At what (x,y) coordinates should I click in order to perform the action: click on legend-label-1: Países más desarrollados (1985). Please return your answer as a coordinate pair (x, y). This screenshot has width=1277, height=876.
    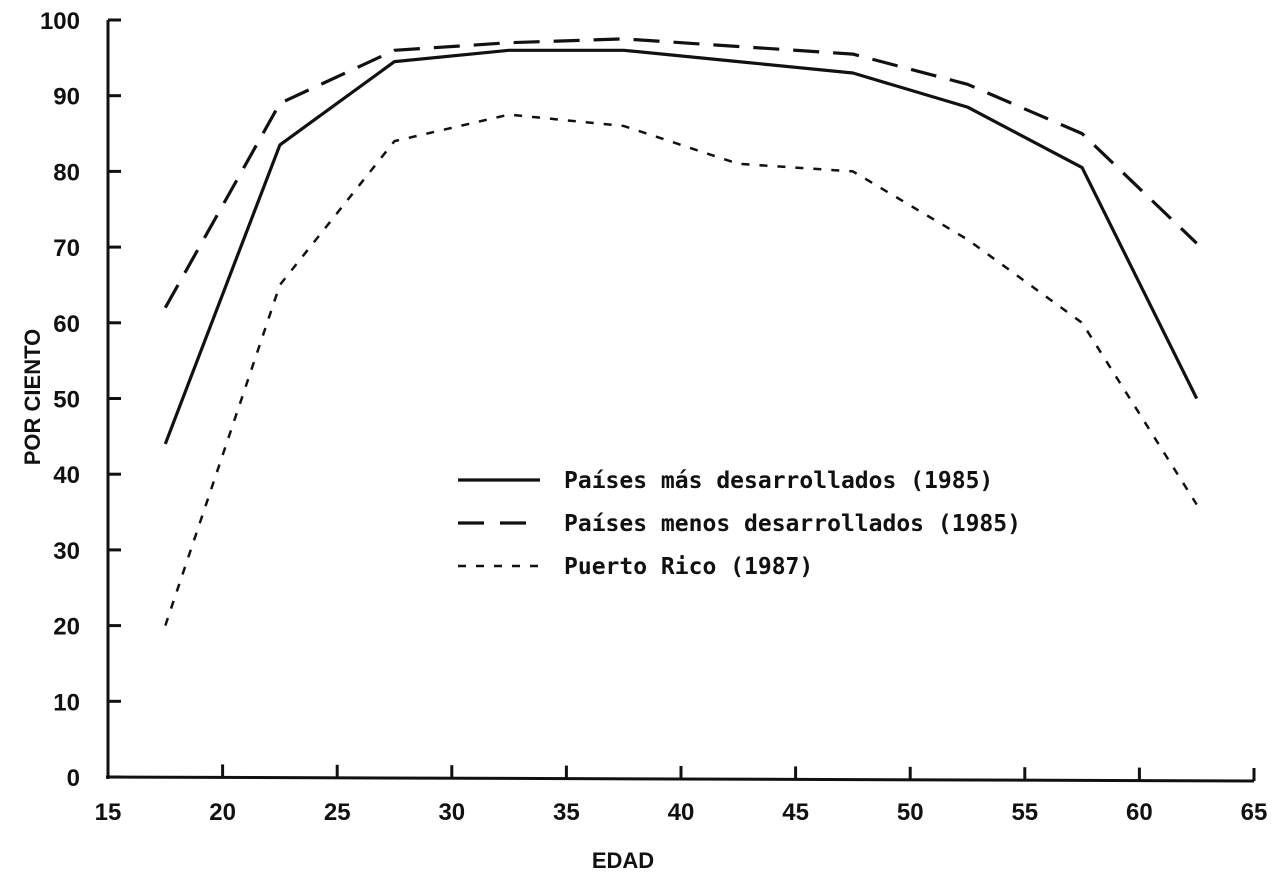
    Looking at the image, I should click on (778, 481).